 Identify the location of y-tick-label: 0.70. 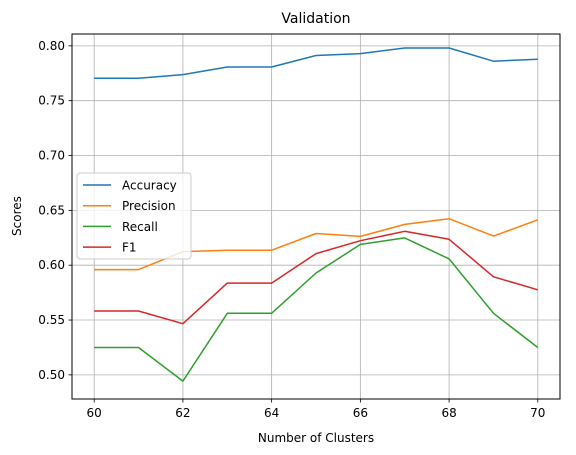
(51, 156).